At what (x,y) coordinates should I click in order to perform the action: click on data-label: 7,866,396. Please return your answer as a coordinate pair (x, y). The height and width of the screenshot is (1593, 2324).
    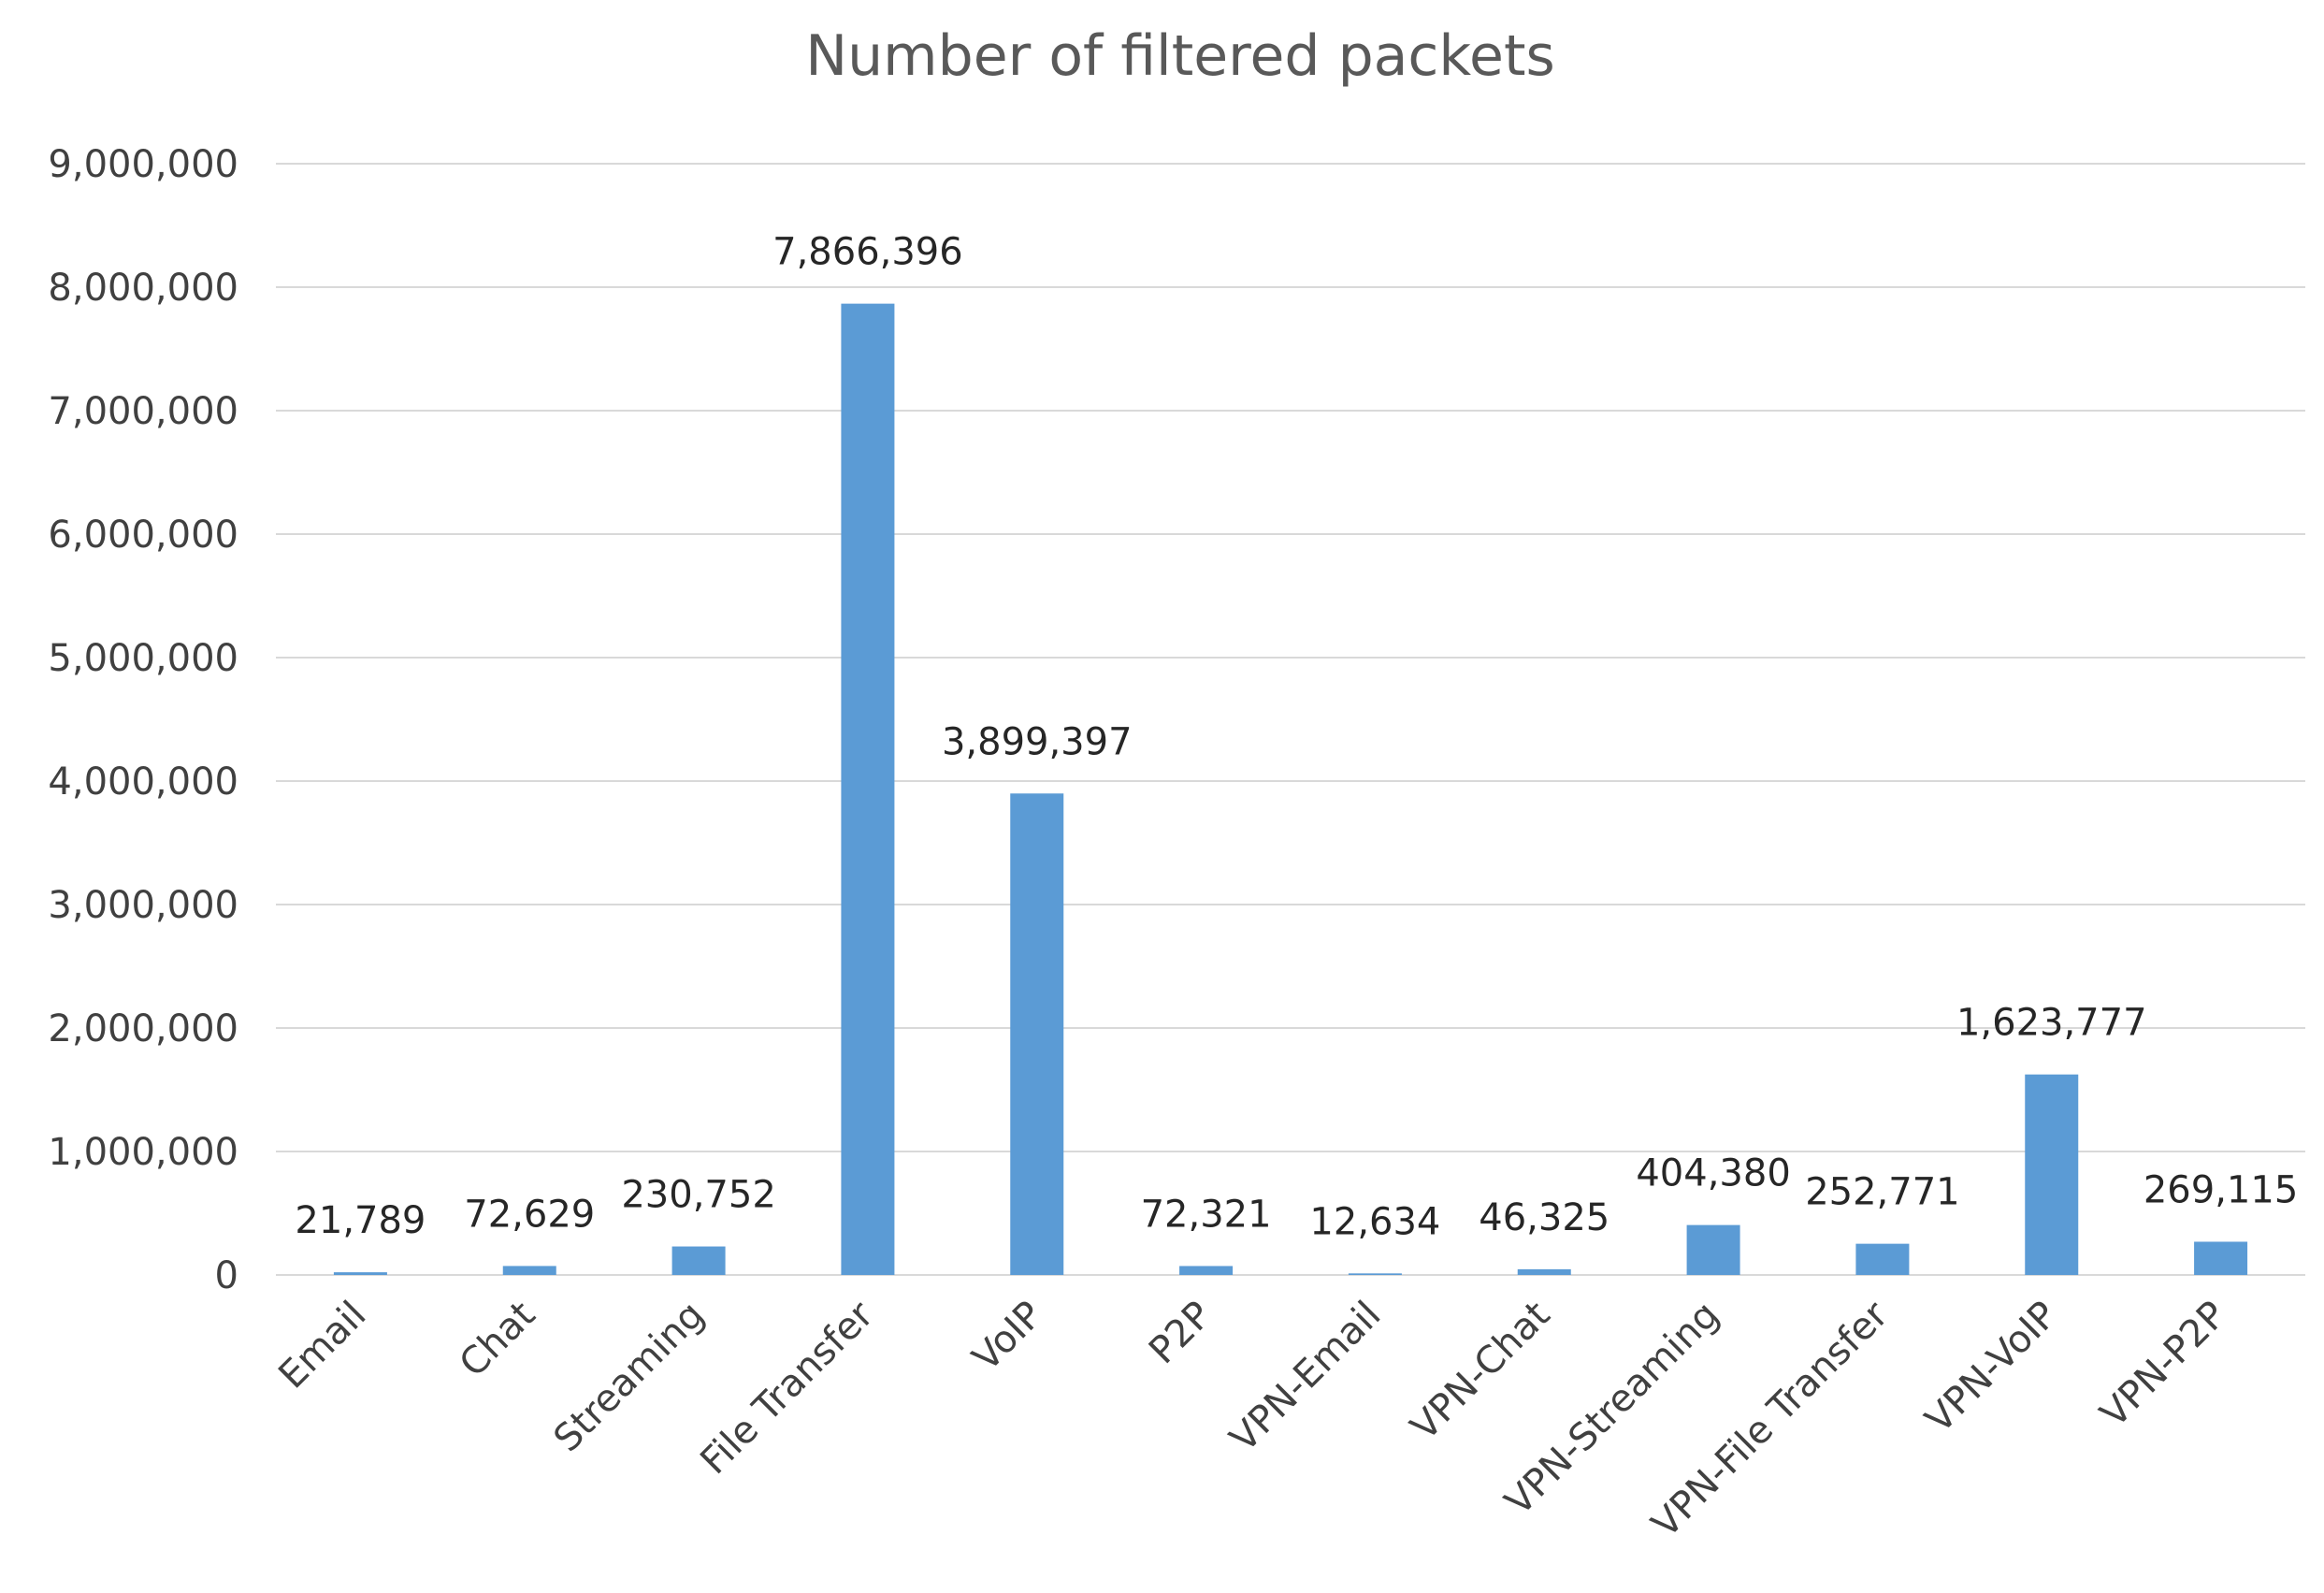
    Looking at the image, I should click on (867, 252).